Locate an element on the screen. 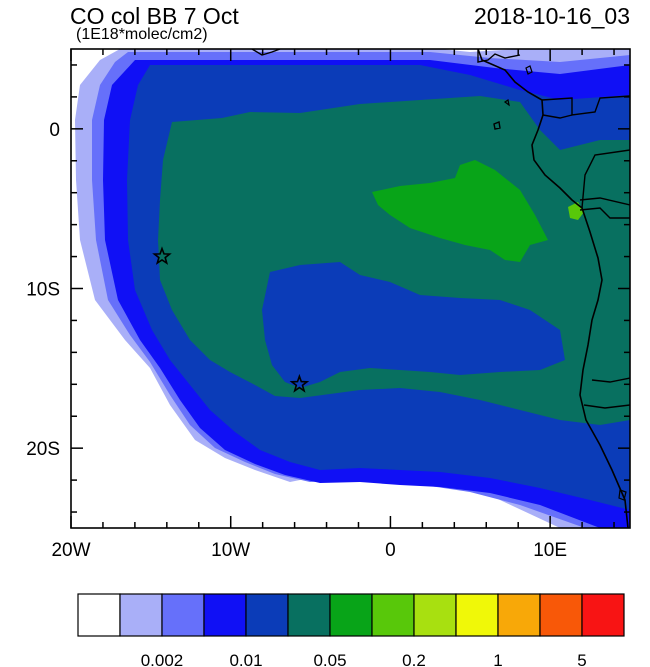  units-subtitle: (1E18*molec/cm2) is located at coordinates (142, 34).